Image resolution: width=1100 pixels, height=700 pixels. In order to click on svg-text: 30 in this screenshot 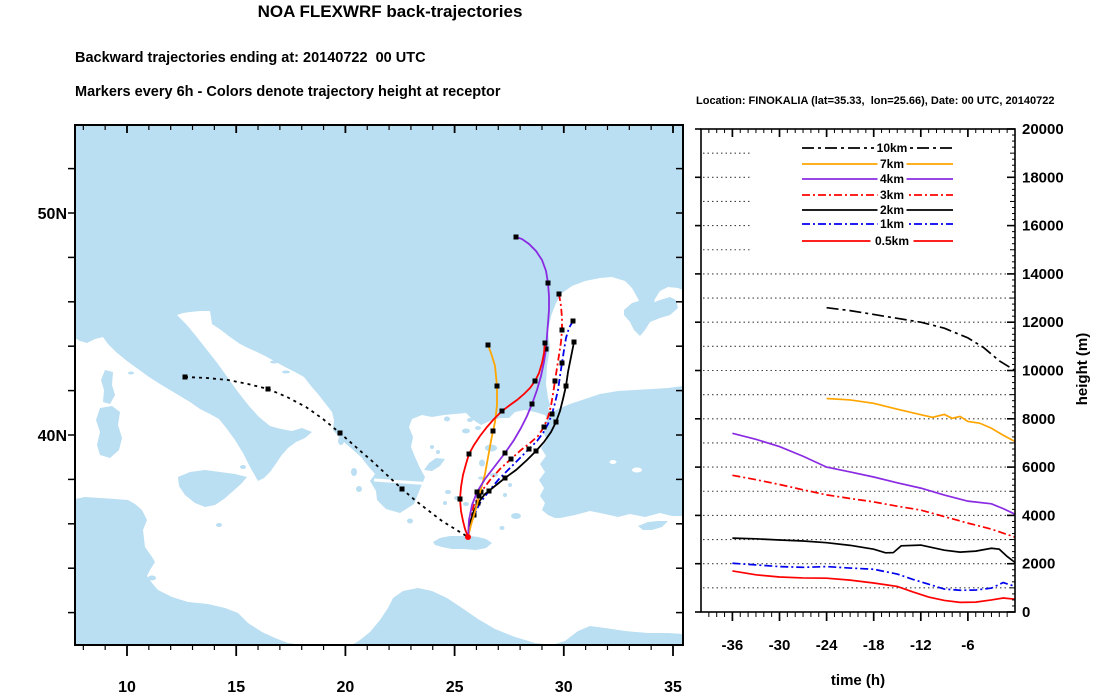, I will do `click(564, 687)`.